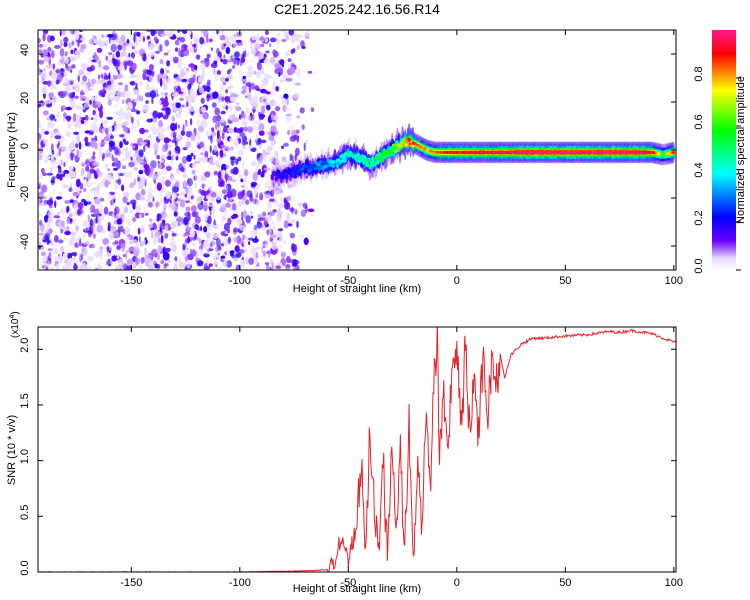 The width and height of the screenshot is (750, 600). What do you see at coordinates (724, 150) in the screenshot?
I see `colorbar-gradient` at bounding box center [724, 150].